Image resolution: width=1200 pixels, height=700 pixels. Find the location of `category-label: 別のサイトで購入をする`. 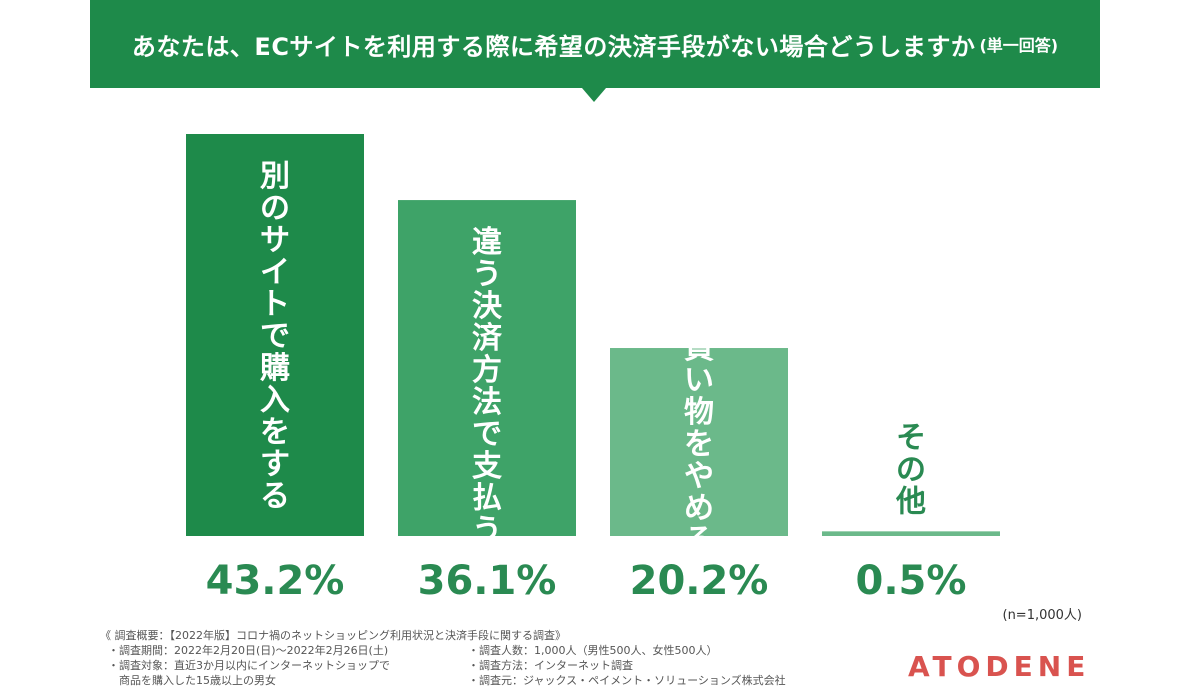

category-label: 別のサイトで購入をする is located at coordinates (275, 336).